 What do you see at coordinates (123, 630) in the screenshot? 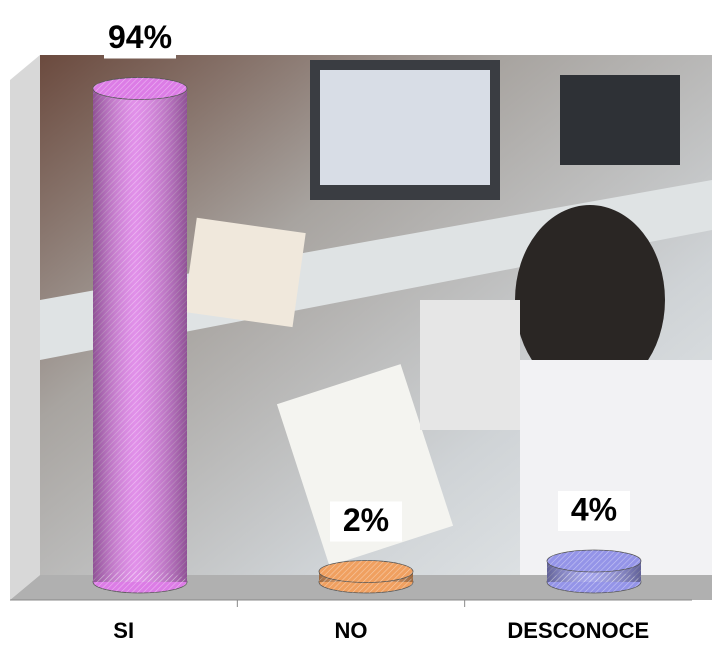
I see `x-tick-label: SI` at bounding box center [123, 630].